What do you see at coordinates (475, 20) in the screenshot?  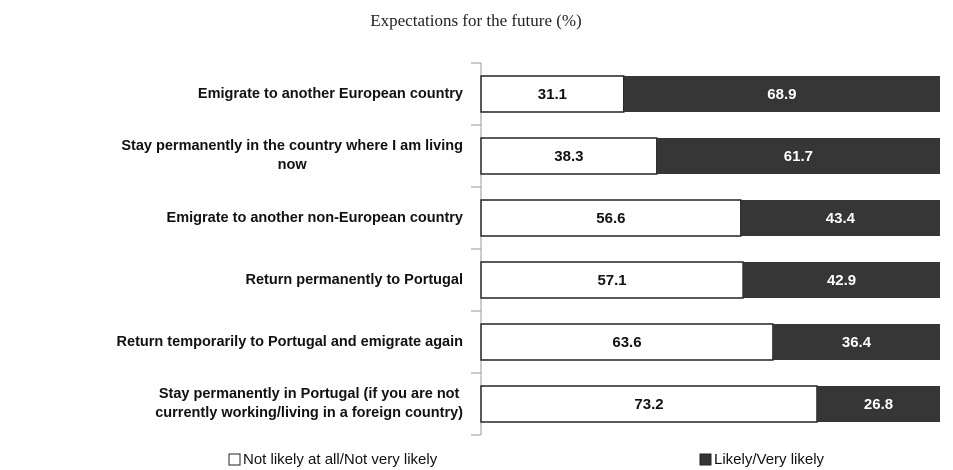 I see `chart-title: Expectations for the future (%)` at bounding box center [475, 20].